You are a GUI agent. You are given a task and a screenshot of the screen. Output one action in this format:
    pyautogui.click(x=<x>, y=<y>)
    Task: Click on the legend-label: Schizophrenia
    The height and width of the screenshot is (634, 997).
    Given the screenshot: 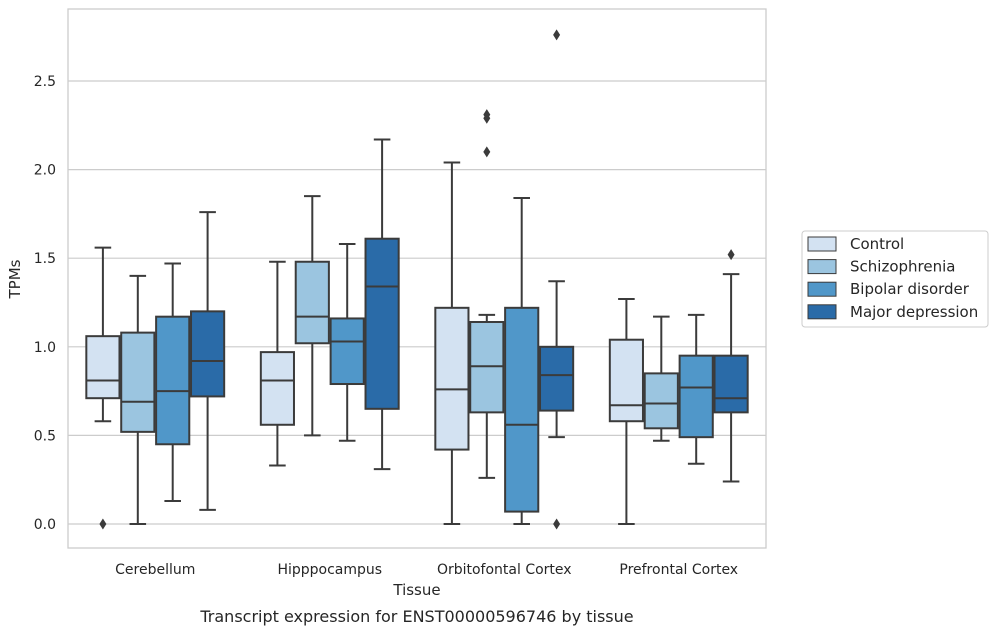 What is the action you would take?
    pyautogui.click(x=902, y=267)
    